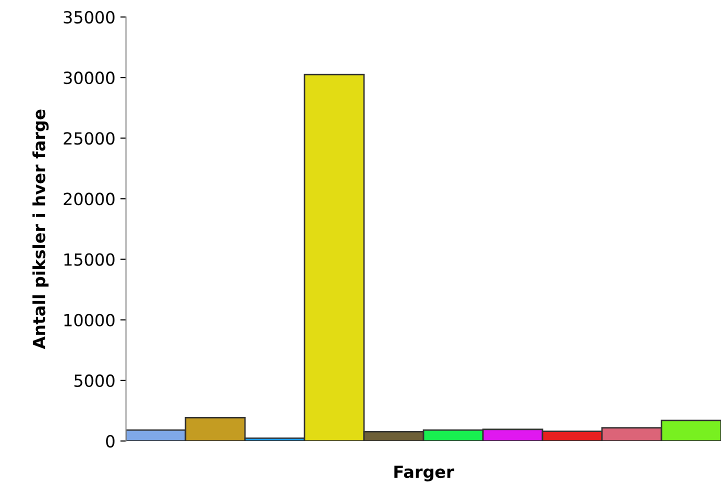 This screenshot has width=721, height=484. I want to click on y-tick-label: 5000, so click(94, 380).